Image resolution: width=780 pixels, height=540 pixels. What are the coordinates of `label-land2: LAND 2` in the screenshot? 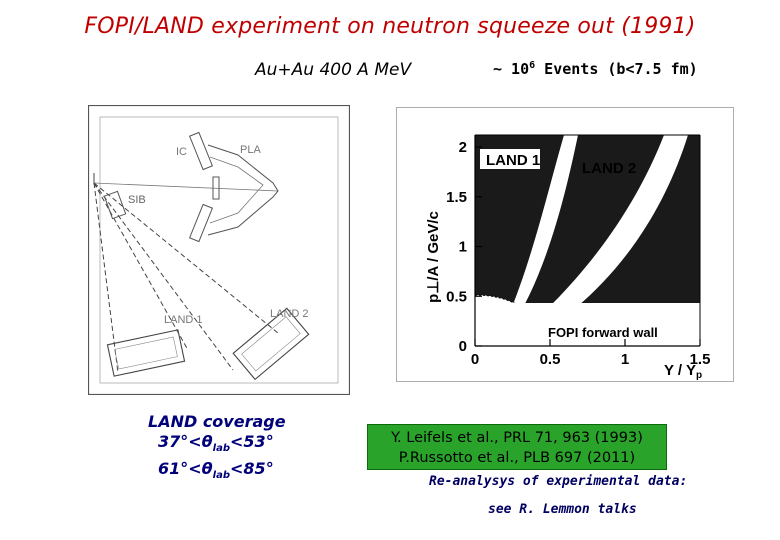 It's located at (289, 314).